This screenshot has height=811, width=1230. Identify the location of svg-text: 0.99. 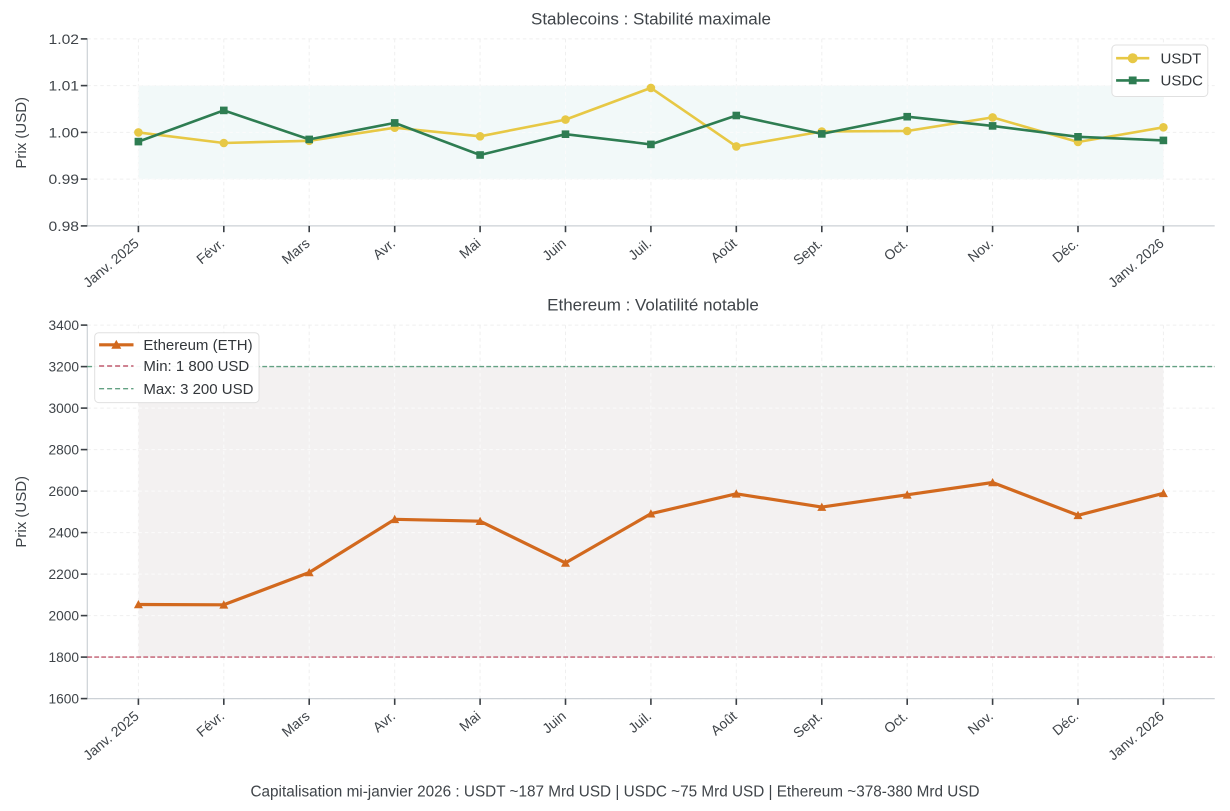
(64, 179).